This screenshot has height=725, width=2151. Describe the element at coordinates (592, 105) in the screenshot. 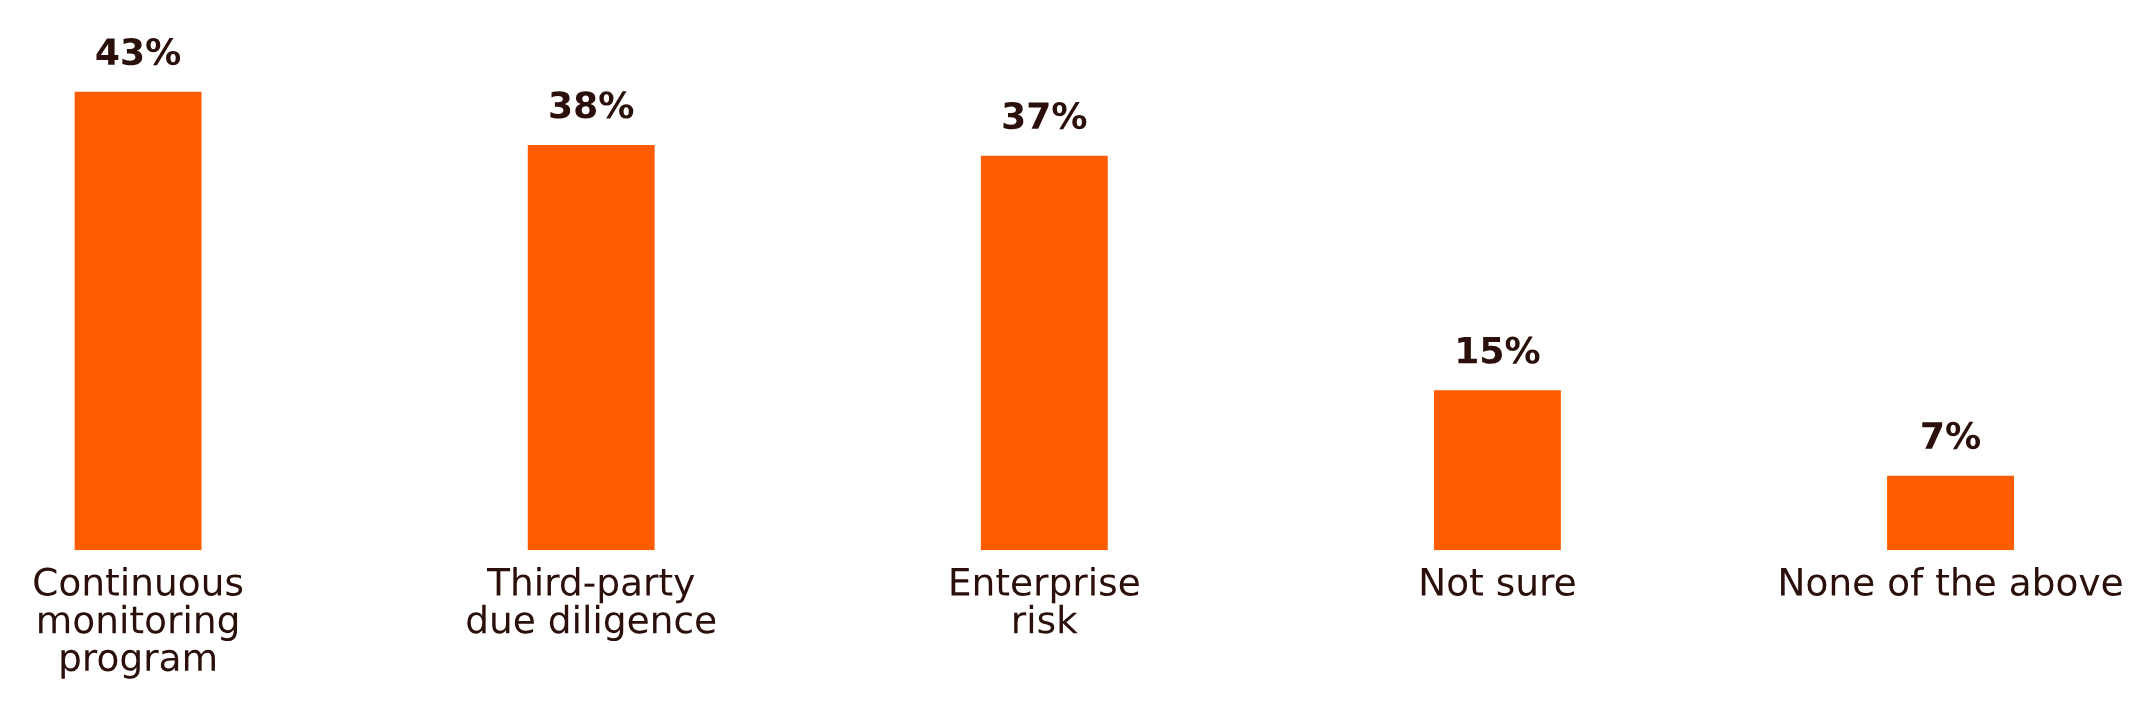

I see `data-label: 38%` at that location.